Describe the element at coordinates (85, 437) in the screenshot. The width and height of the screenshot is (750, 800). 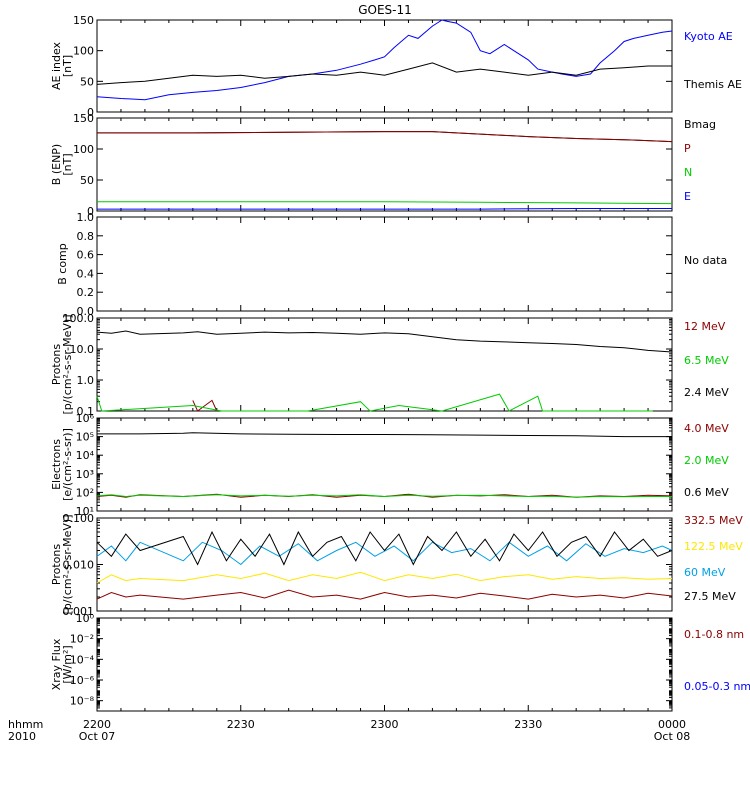
I see `y-tick-label: 10⁵` at that location.